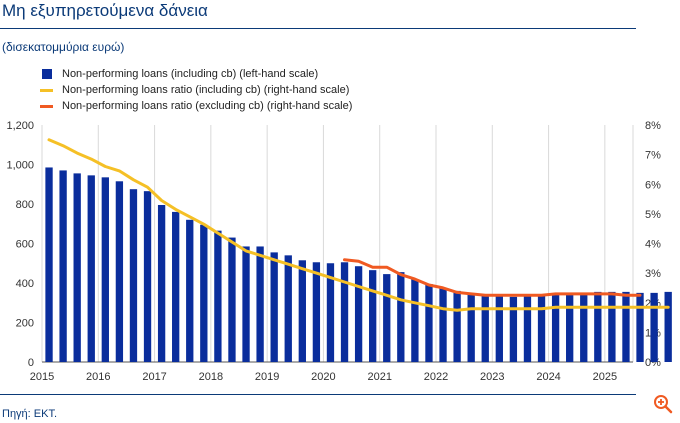  I want to click on x-tick-label: 2015, so click(42, 377).